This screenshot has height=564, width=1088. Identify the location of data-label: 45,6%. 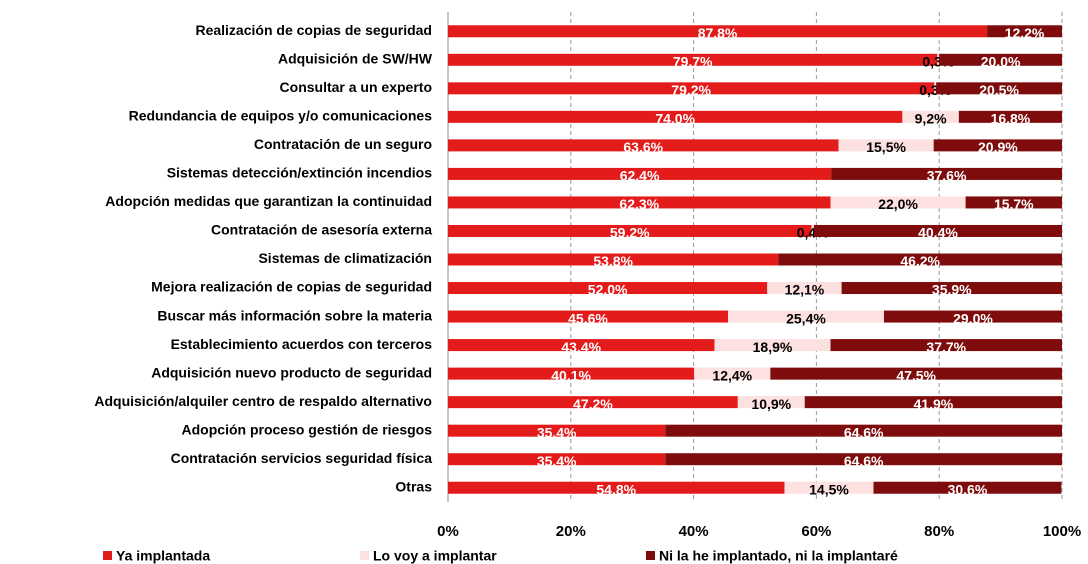
(588, 318).